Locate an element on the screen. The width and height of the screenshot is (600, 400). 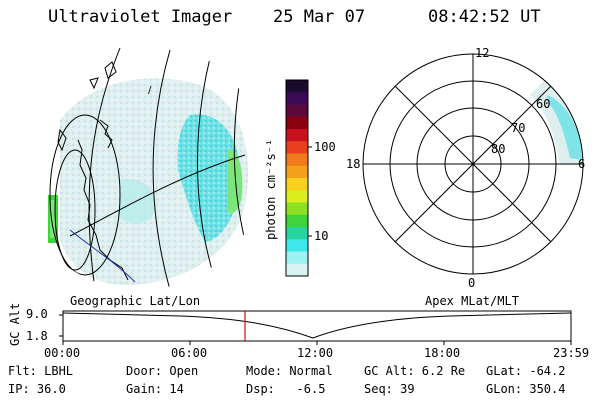
mlt-label-18: 18 is located at coordinates (353, 164).